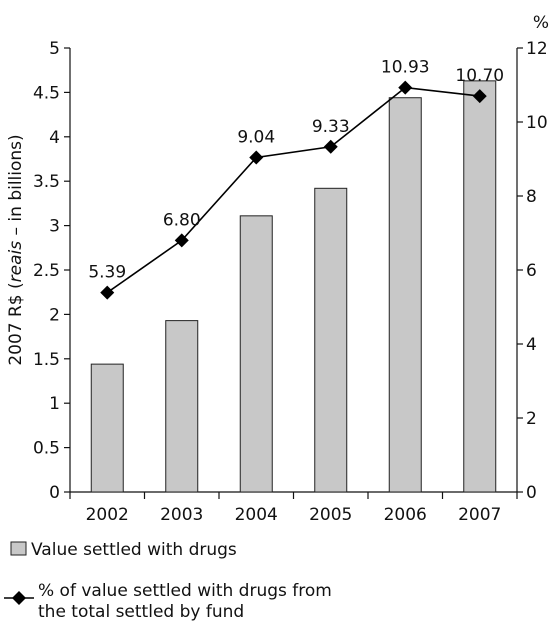 The image size is (555, 625). Describe the element at coordinates (46, 271) in the screenshot. I see `left-tick-label: 2.5` at that location.